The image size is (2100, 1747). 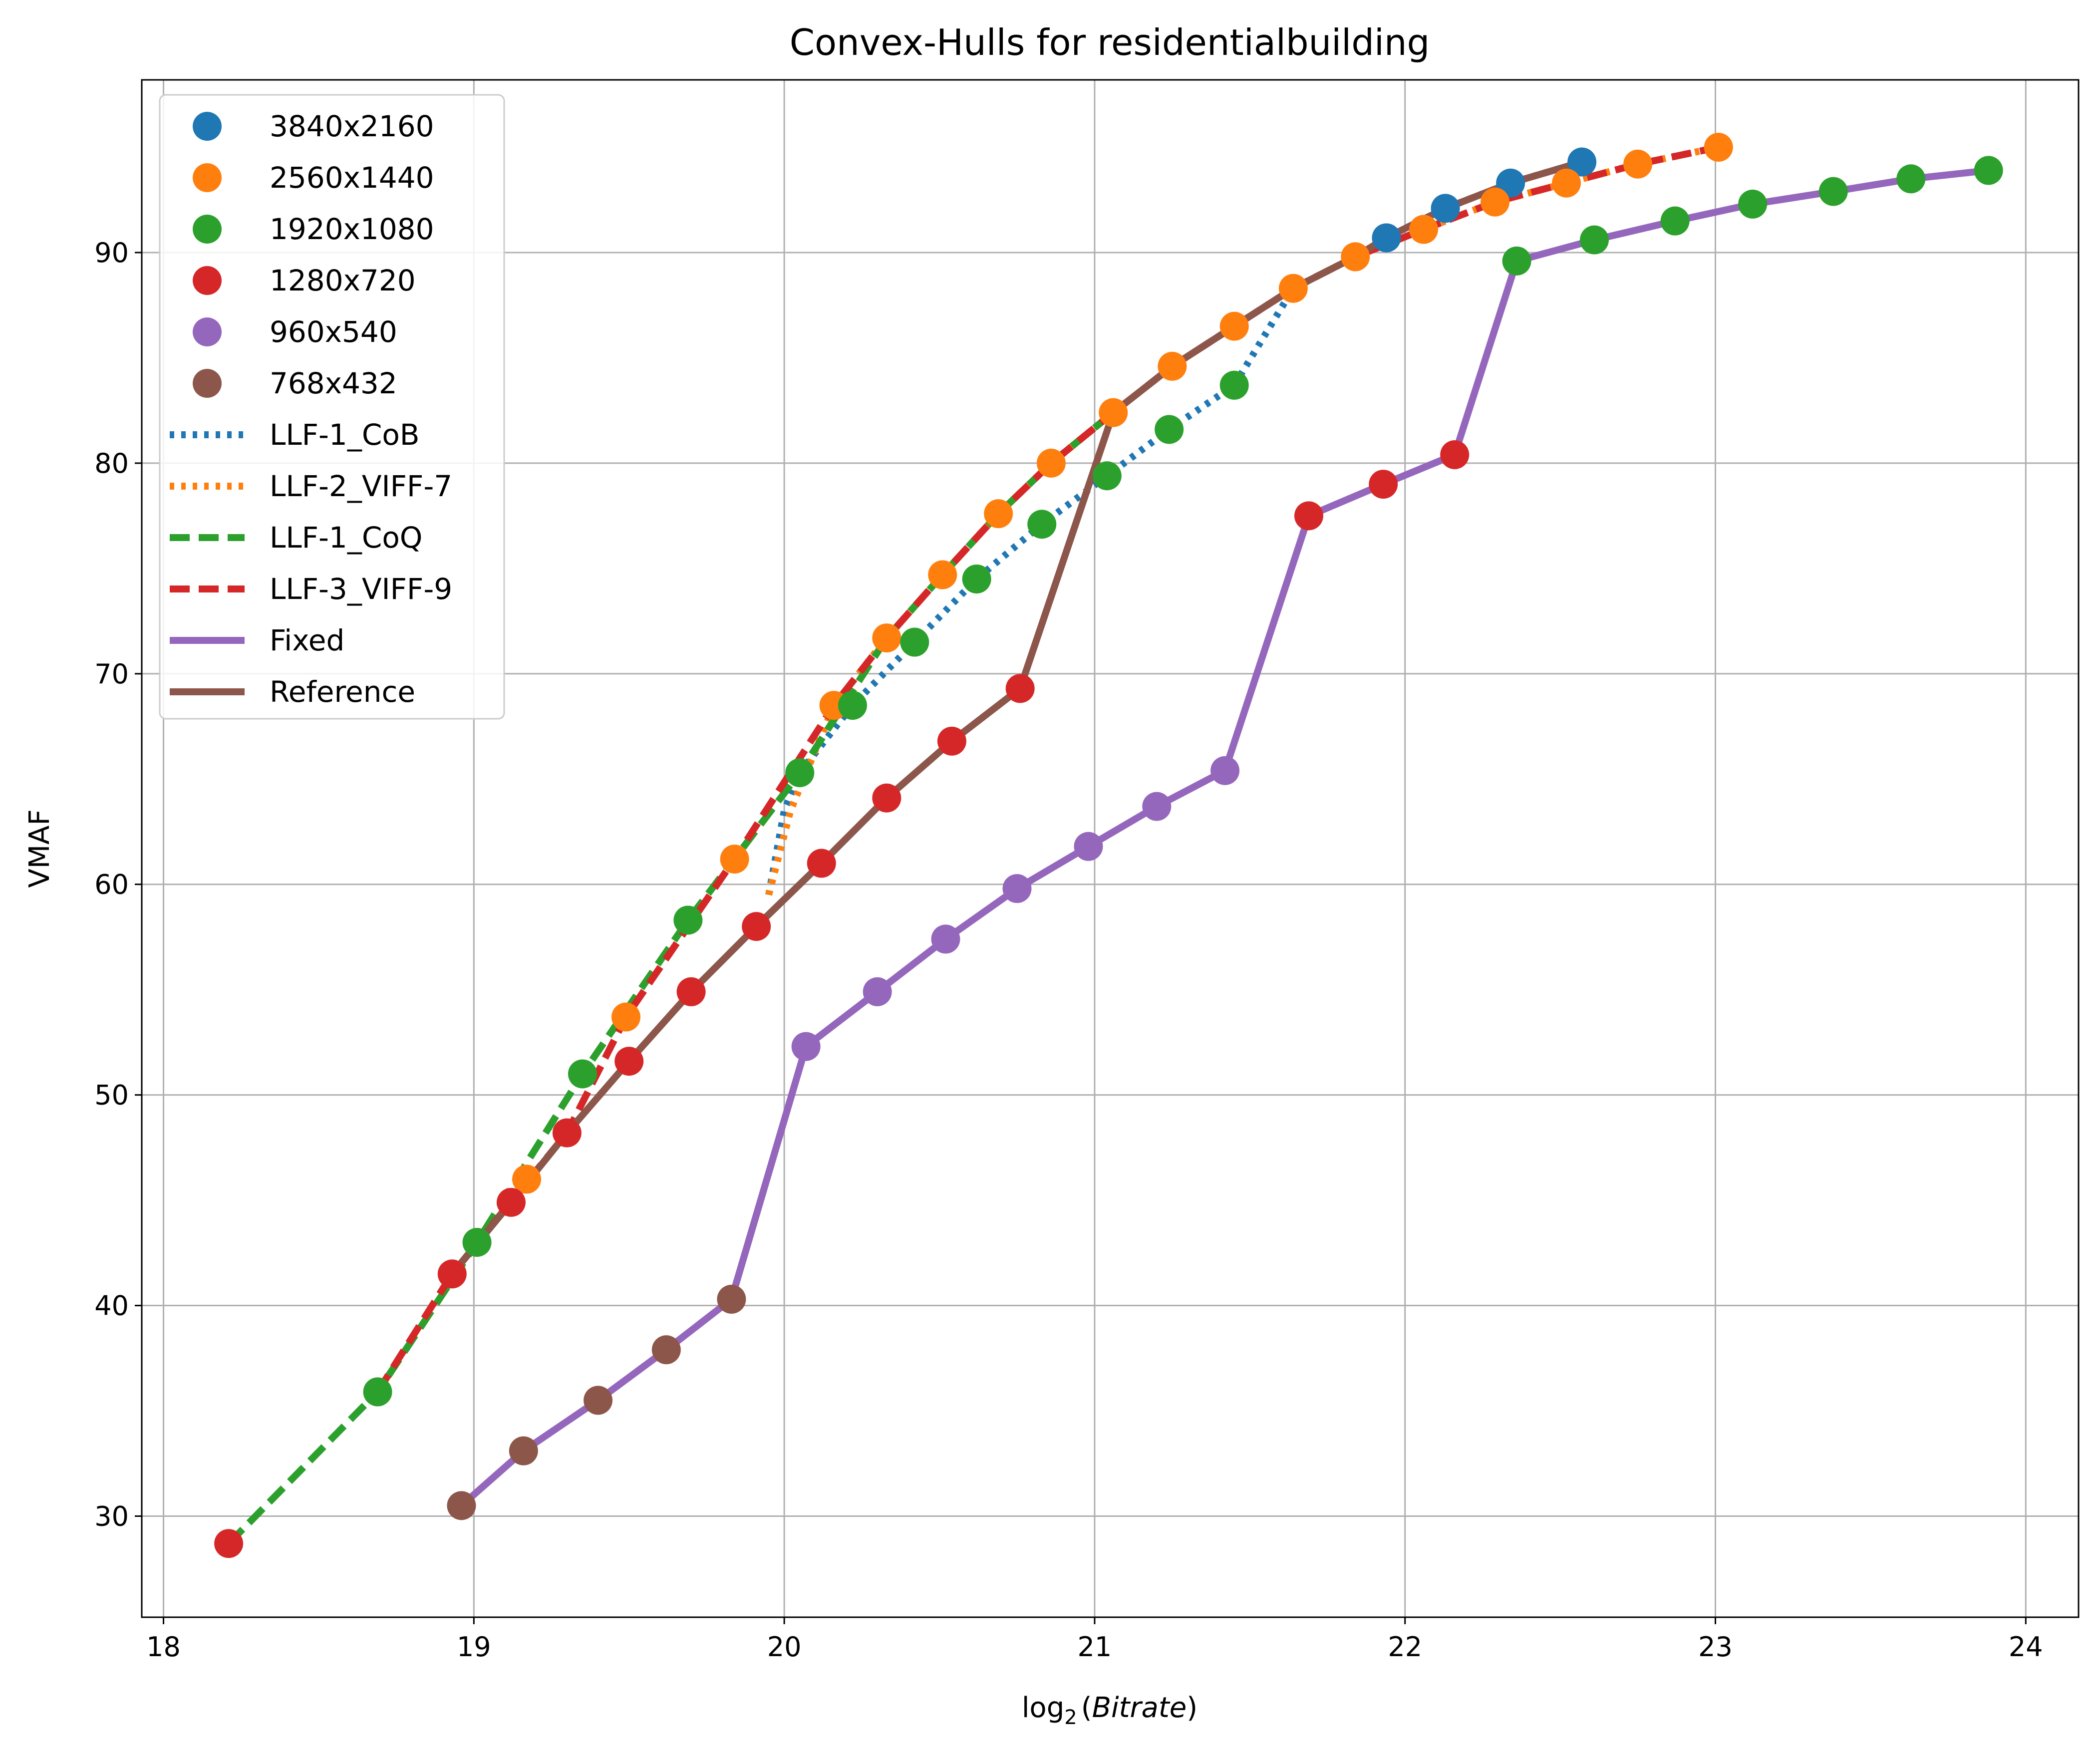 What do you see at coordinates (361, 486) in the screenshot?
I see `legend-label-llf-2-viff-7: LLF-2_VIFF-7` at bounding box center [361, 486].